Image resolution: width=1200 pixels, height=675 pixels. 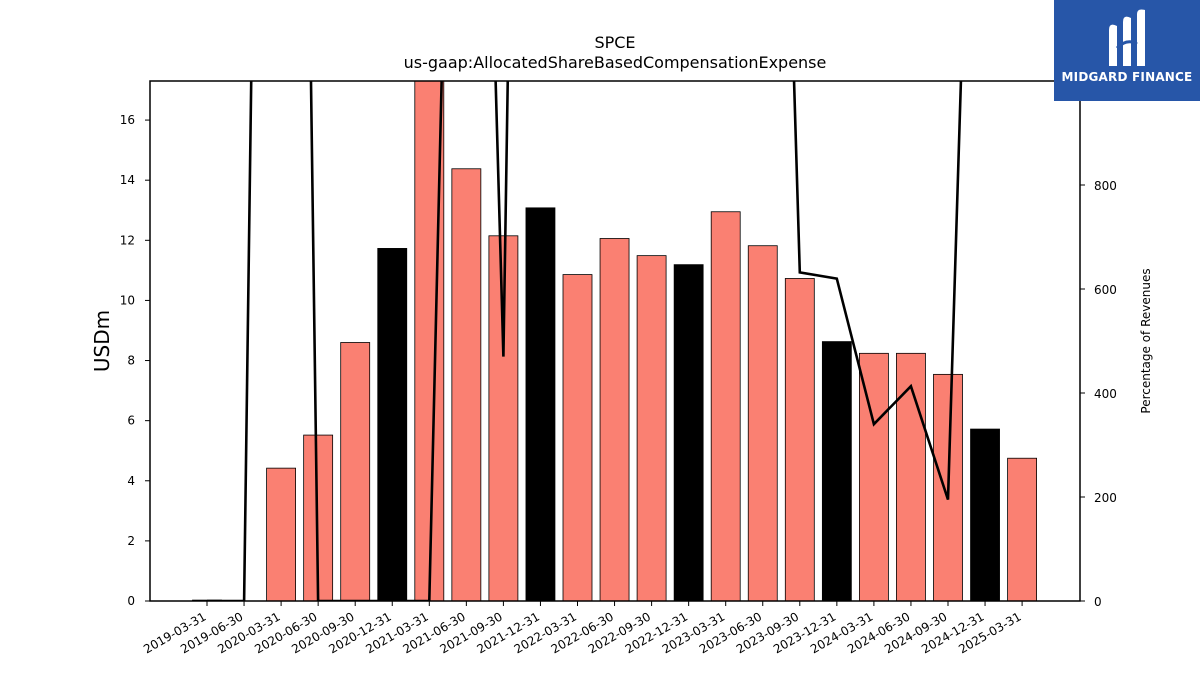 What do you see at coordinates (131, 601) in the screenshot?
I see `left-tick-label: 0` at bounding box center [131, 601].